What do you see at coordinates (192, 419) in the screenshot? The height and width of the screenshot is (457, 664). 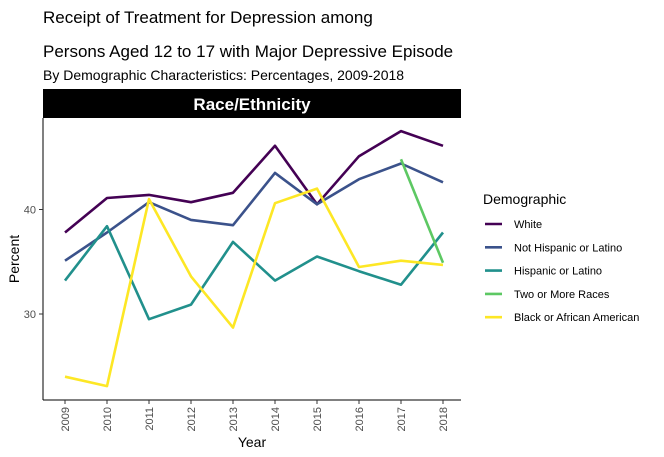 I see `x-tick-label: 2012` at bounding box center [192, 419].